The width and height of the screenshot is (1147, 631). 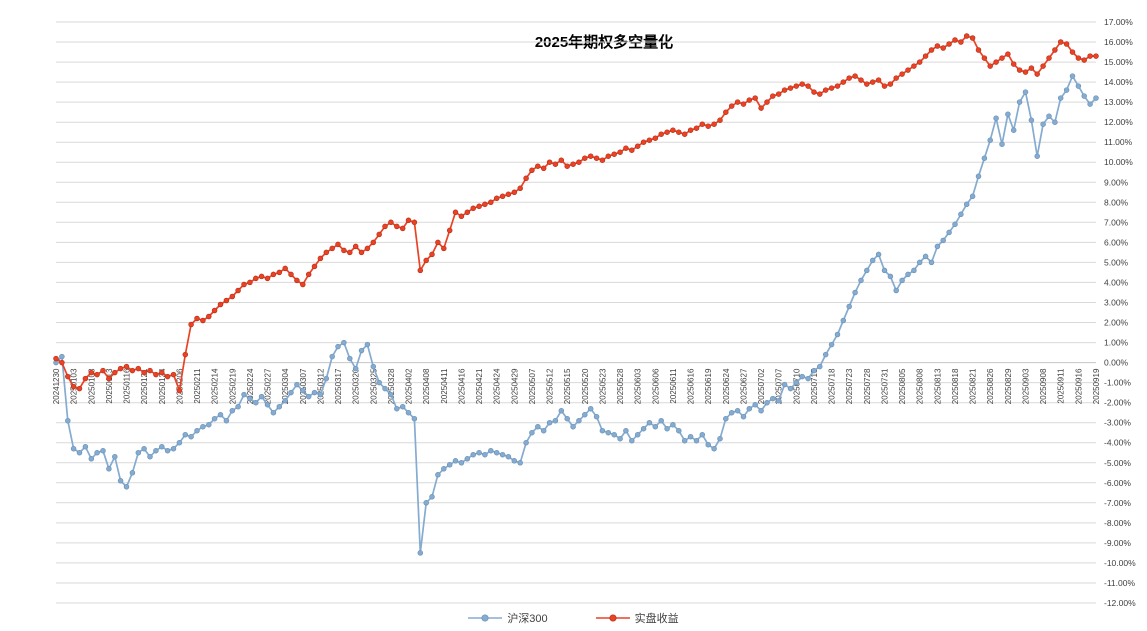 What do you see at coordinates (849, 386) in the screenshot?
I see `svg-text: 20250723` at bounding box center [849, 386].